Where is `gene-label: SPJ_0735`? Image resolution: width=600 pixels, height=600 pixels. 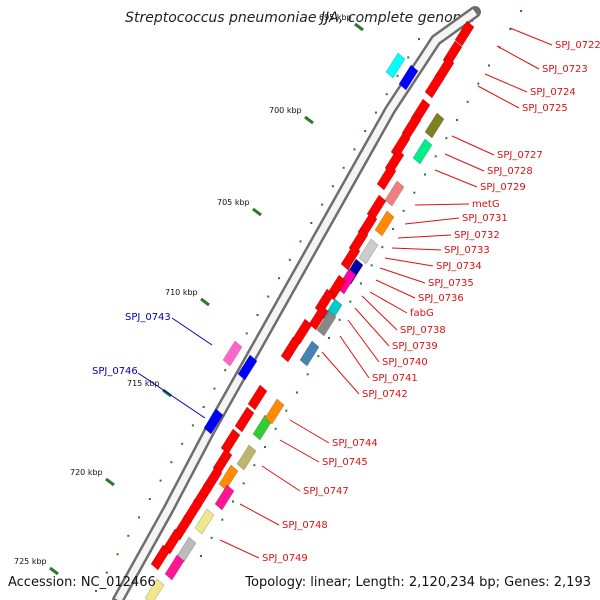 gene-label: SPJ_0735 is located at coordinates (451, 283).